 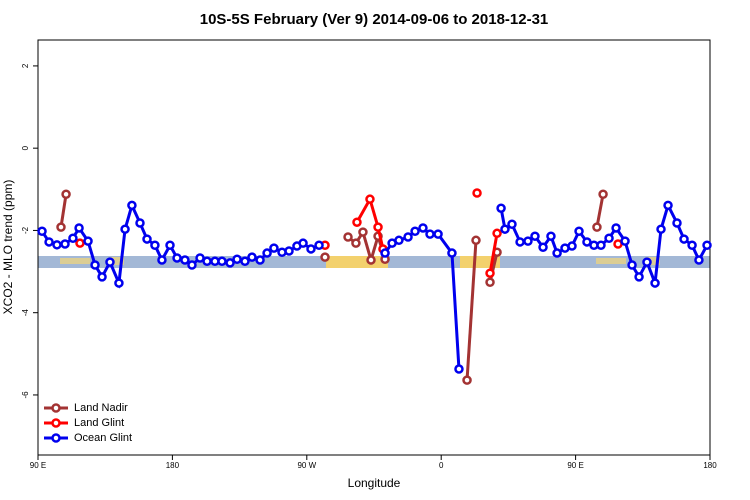 I want to click on y-tick-label: 2, so click(x=25, y=65).